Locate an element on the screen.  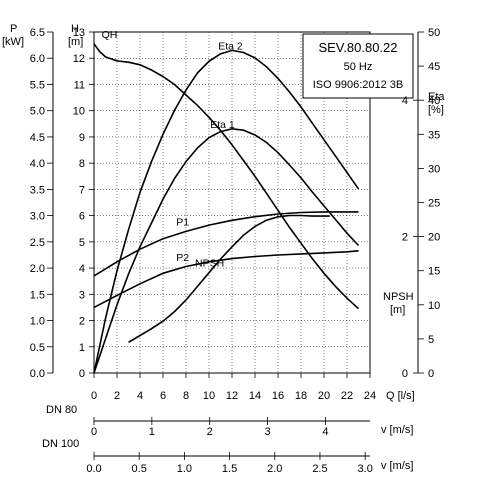
h-tick-label: 9 is located at coordinates (82, 138).